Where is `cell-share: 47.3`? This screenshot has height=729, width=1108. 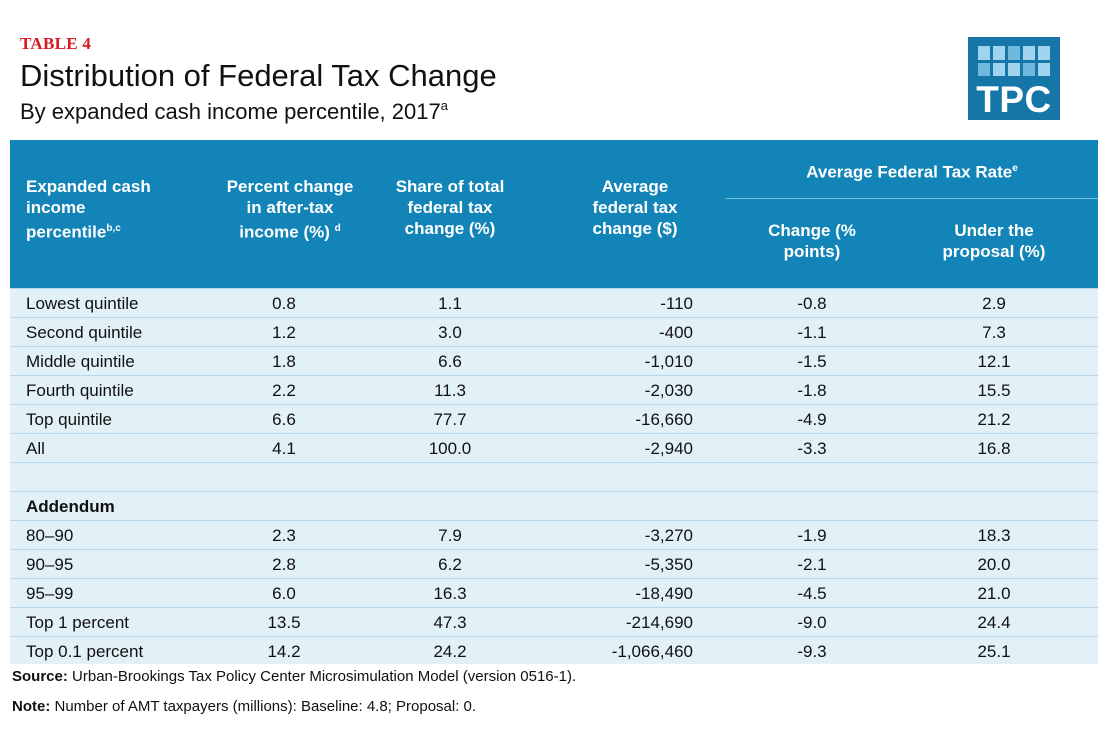
cell-share: 47.3 is located at coordinates (450, 622).